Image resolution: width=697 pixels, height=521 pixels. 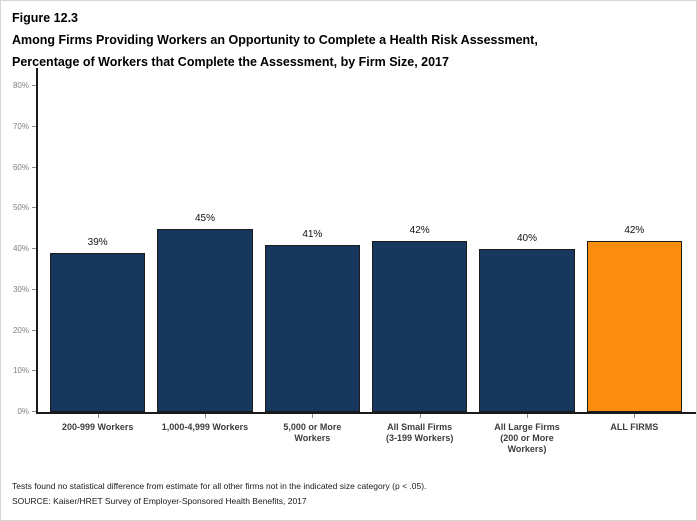 I want to click on x-axis-category-label: All Large Firms (200 or More Workers), so click(x=527, y=438).